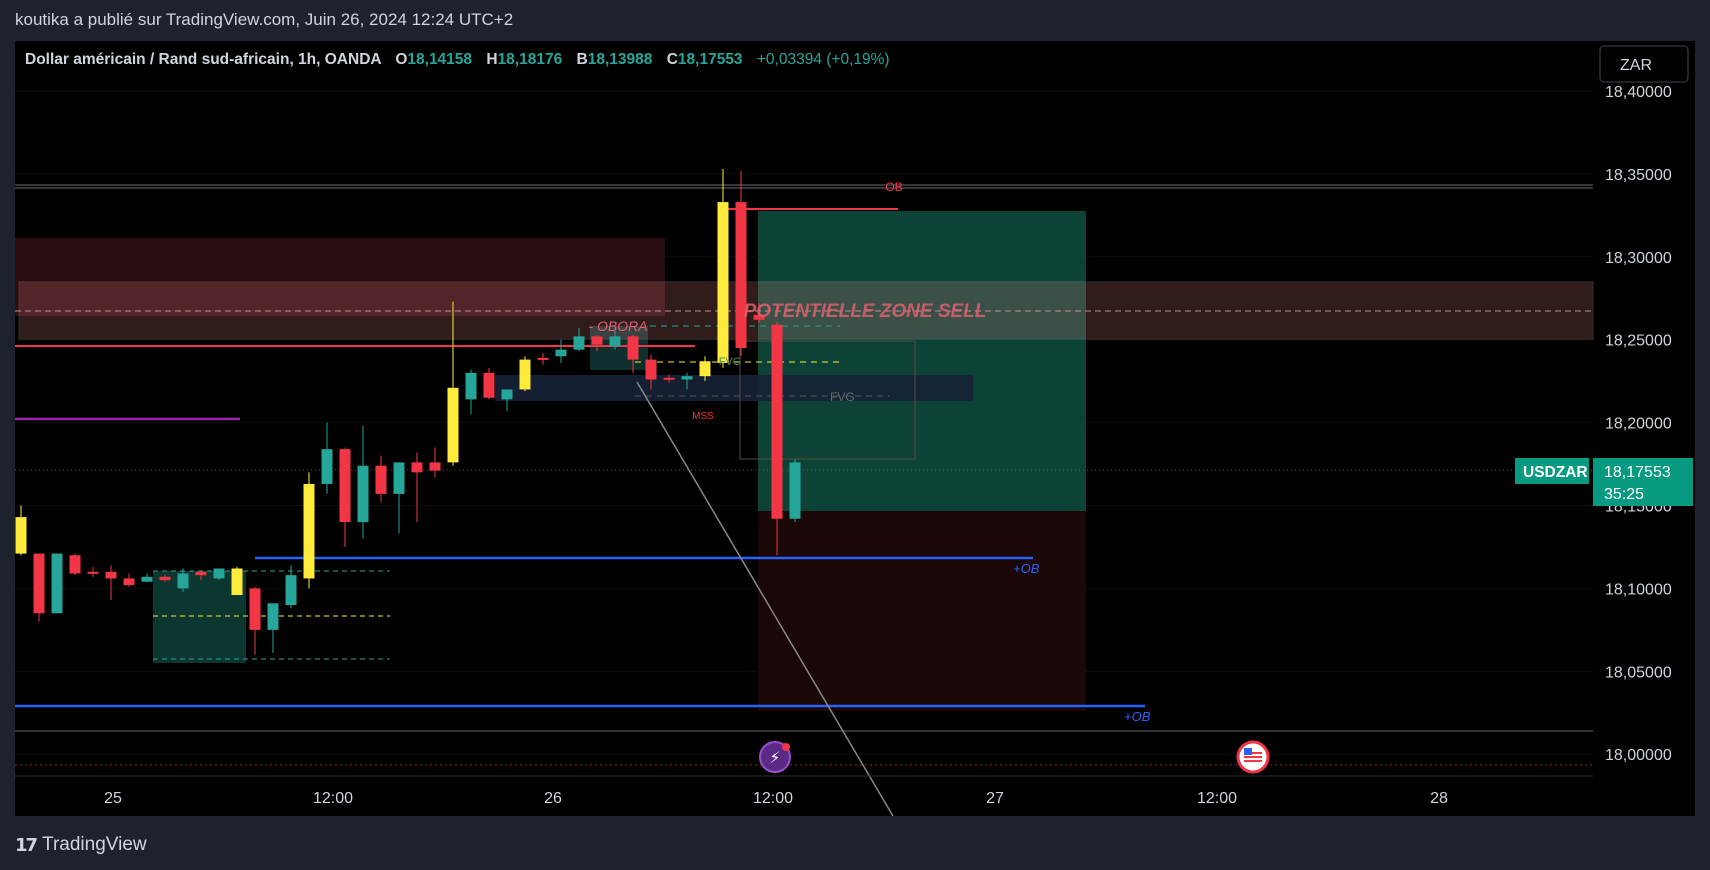  What do you see at coordinates (333, 798) in the screenshot?
I see `x-tick-label-1: 12:00` at bounding box center [333, 798].